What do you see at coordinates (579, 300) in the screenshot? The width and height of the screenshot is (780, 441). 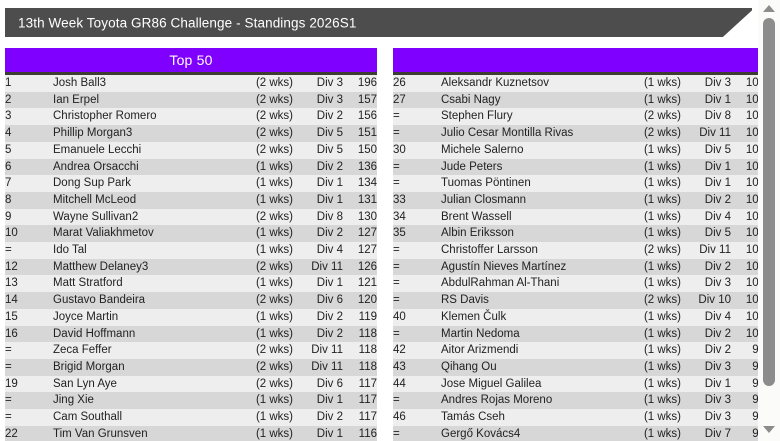 I see `table-row: = RS Davis (2 wks) Div 10 101` at bounding box center [579, 300].